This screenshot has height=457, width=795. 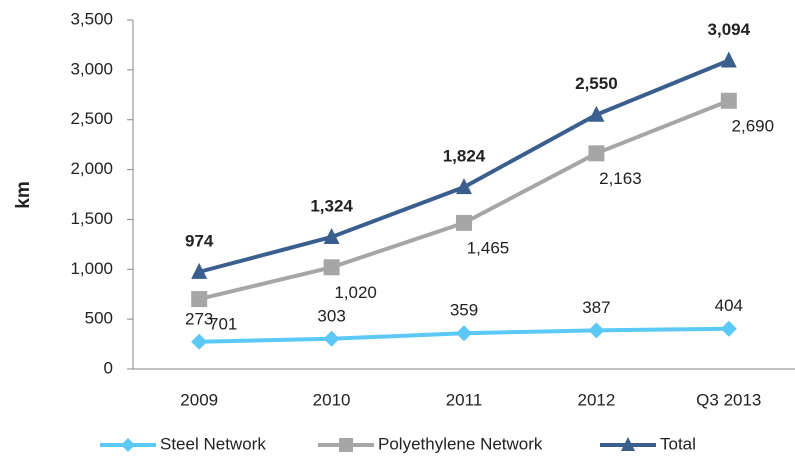 I want to click on data-label: 387, so click(x=596, y=307).